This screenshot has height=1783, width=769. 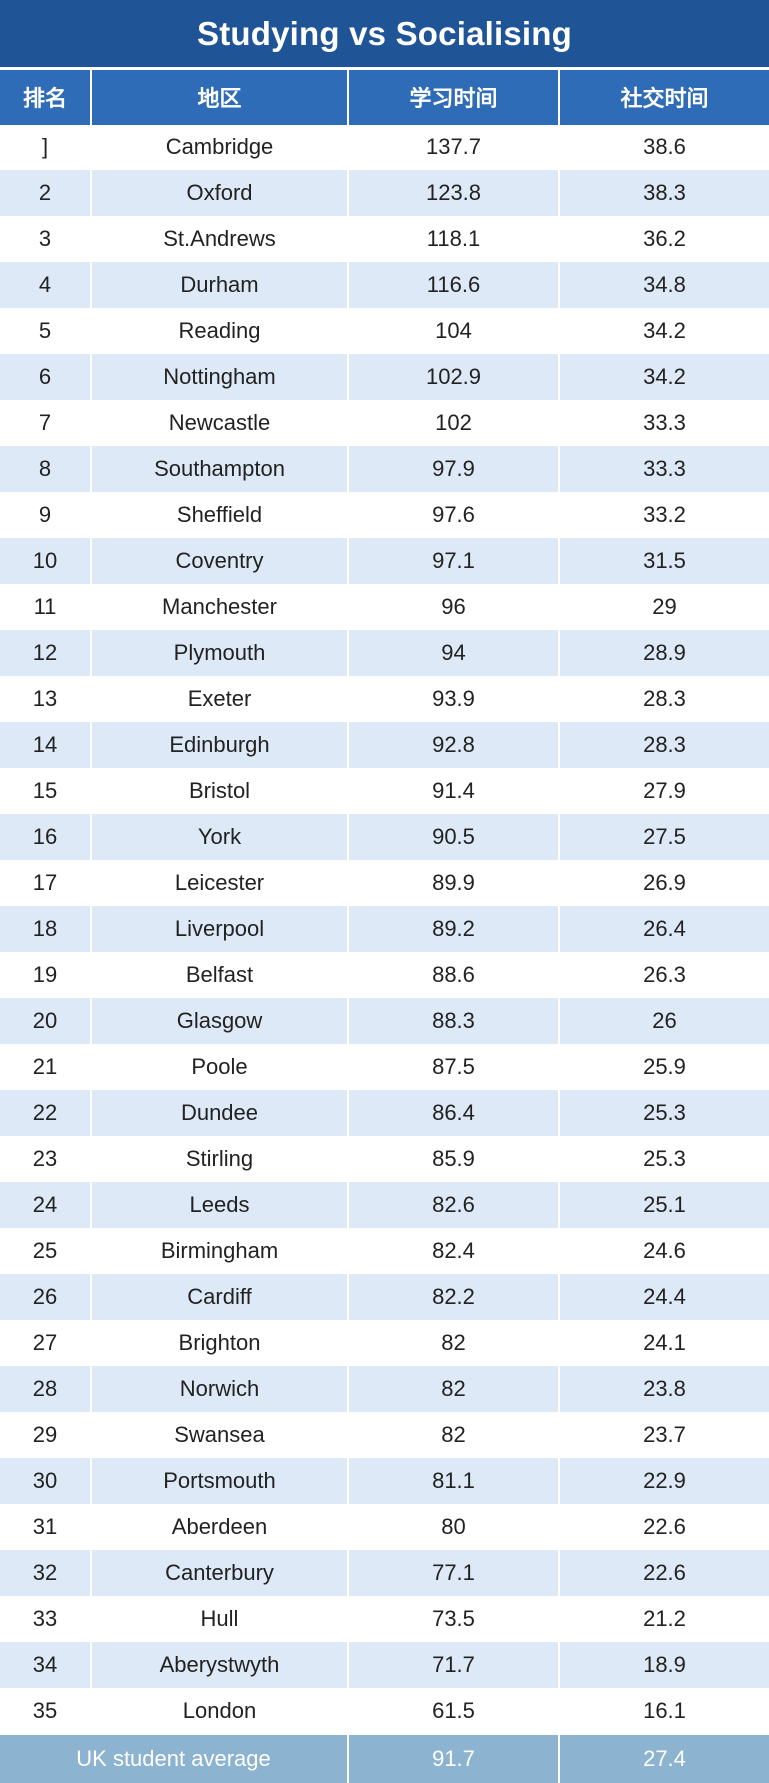 What do you see at coordinates (664, 1251) in the screenshot?
I see `social-time-cell: 24.6` at bounding box center [664, 1251].